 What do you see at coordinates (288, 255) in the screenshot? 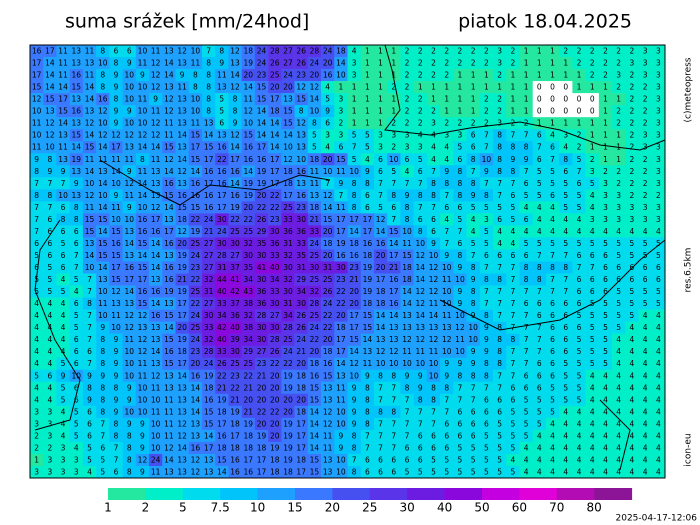
I see `cell-value: 32` at bounding box center [288, 255].